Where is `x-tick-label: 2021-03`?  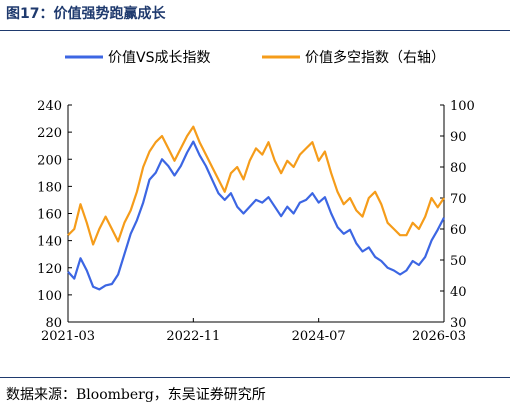 x-tick-label: 2021-03 is located at coordinates (68, 336).